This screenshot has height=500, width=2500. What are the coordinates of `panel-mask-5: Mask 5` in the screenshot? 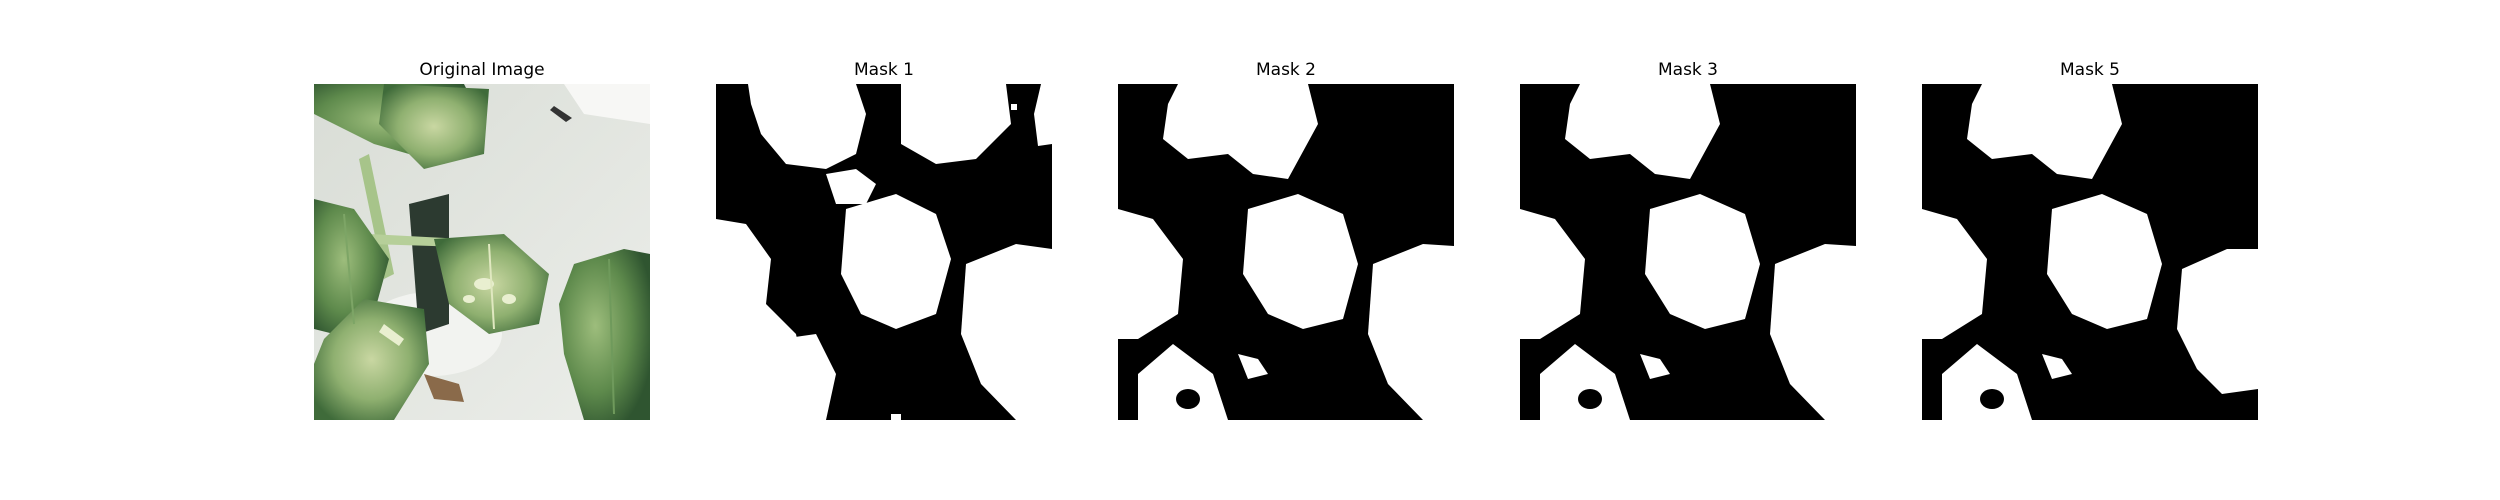 It's located at (2090, 240).